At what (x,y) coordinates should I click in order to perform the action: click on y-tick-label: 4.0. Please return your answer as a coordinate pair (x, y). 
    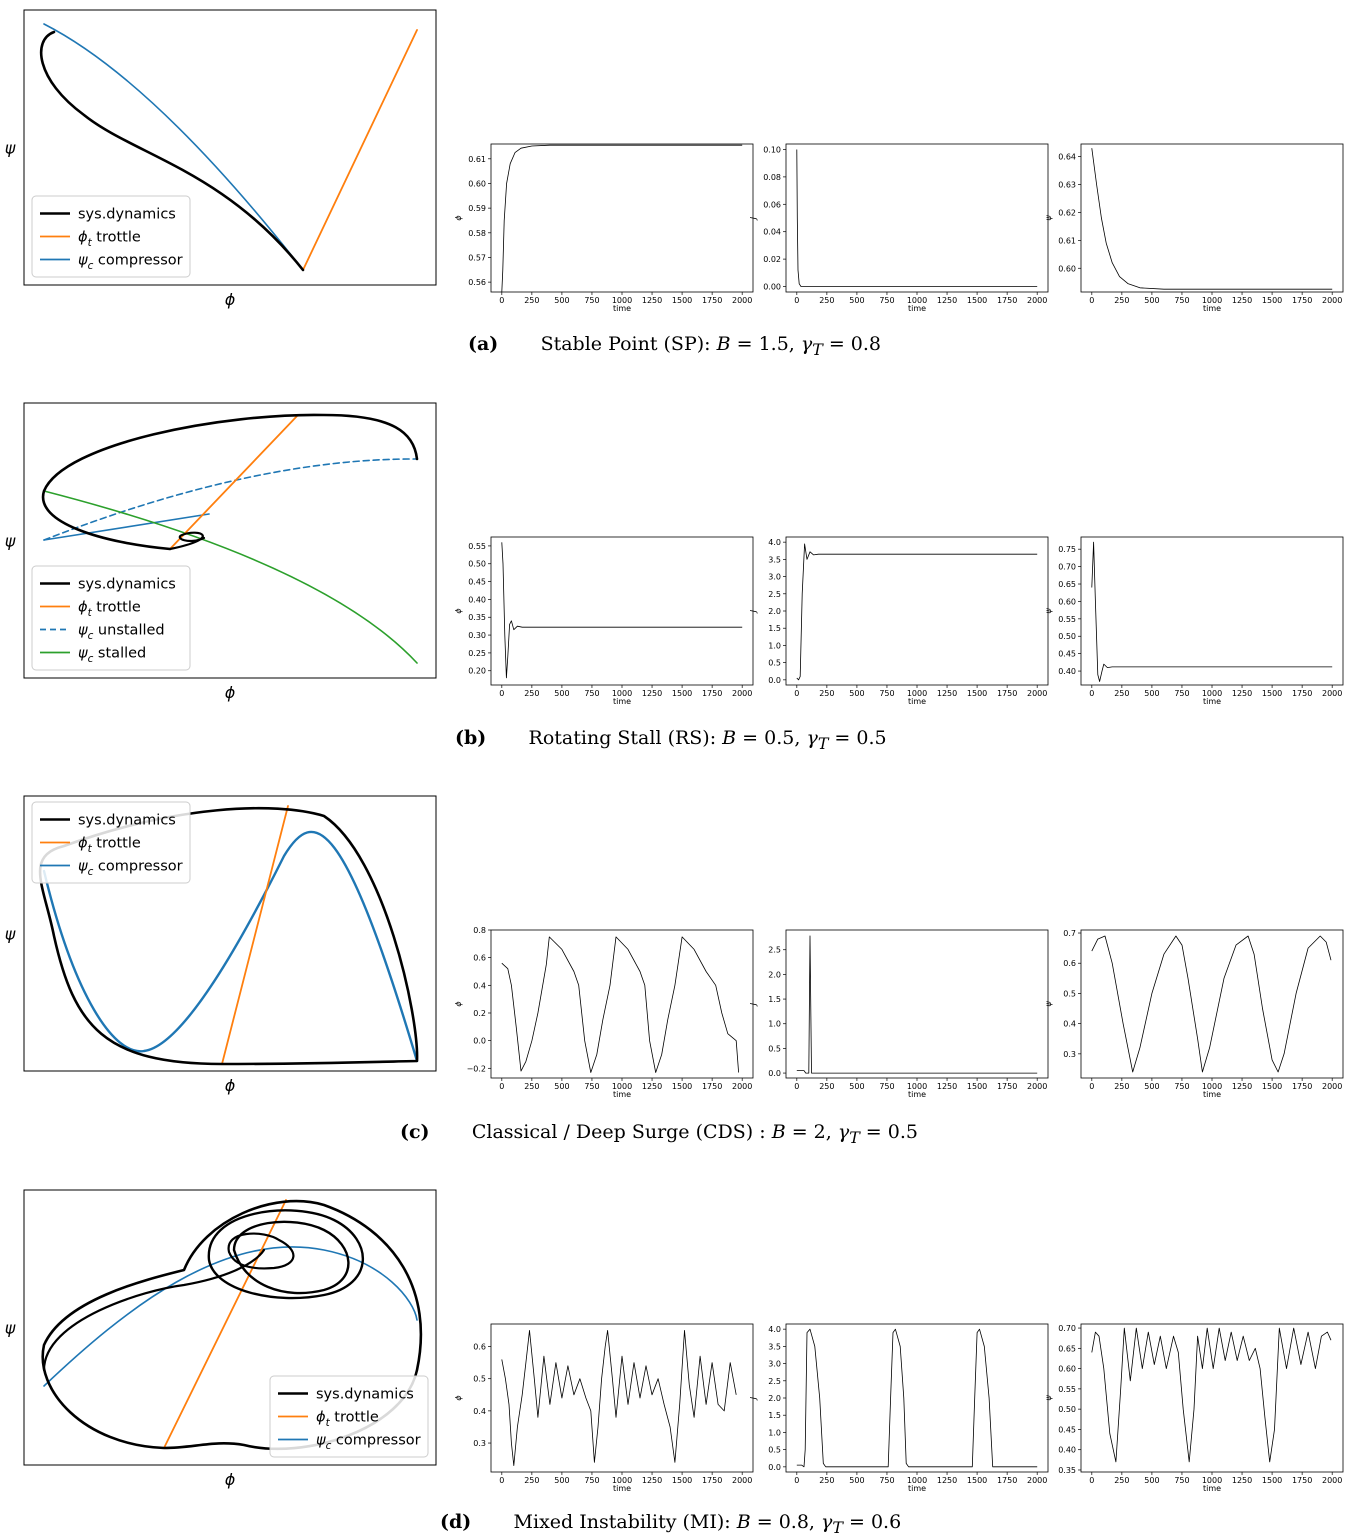
    Looking at the image, I should click on (774, 542).